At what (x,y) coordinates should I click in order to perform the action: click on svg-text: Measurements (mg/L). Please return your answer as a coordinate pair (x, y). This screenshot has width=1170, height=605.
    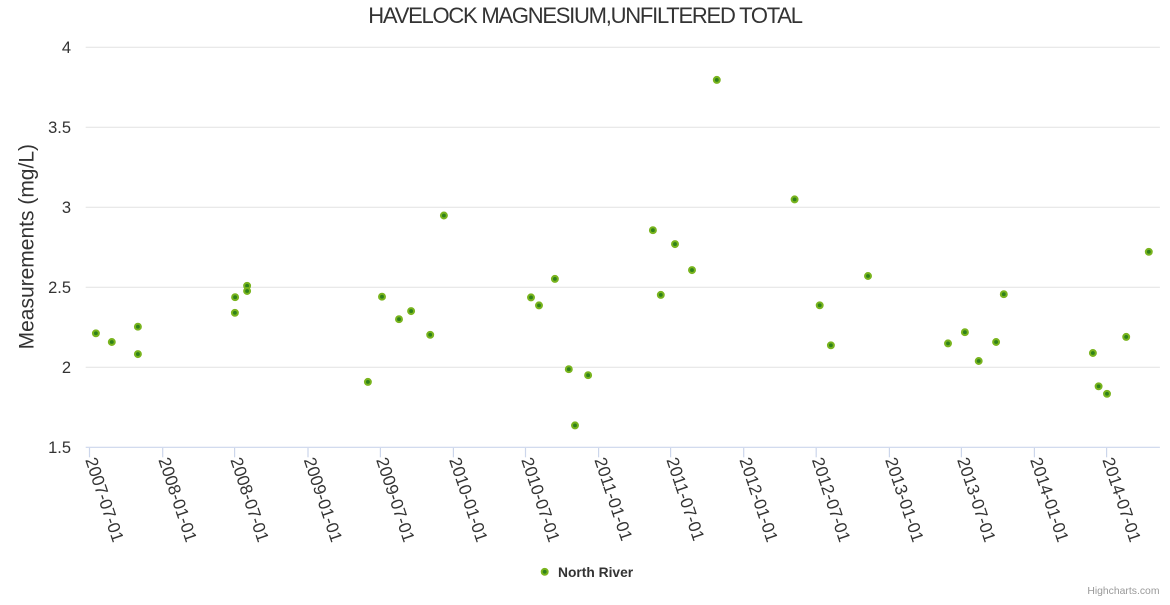
    Looking at the image, I should click on (26, 246).